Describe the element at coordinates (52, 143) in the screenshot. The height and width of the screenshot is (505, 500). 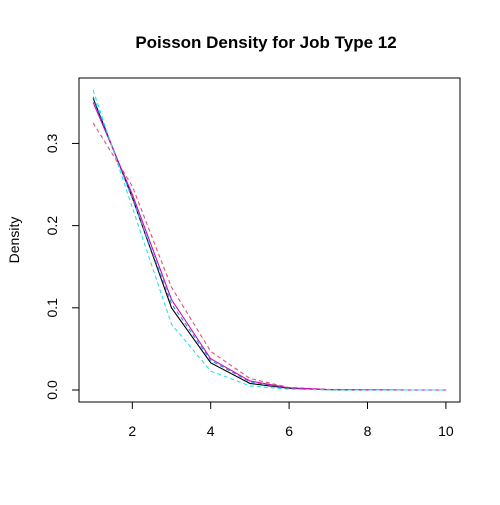
I see `y-tick-label: 0.3` at that location.